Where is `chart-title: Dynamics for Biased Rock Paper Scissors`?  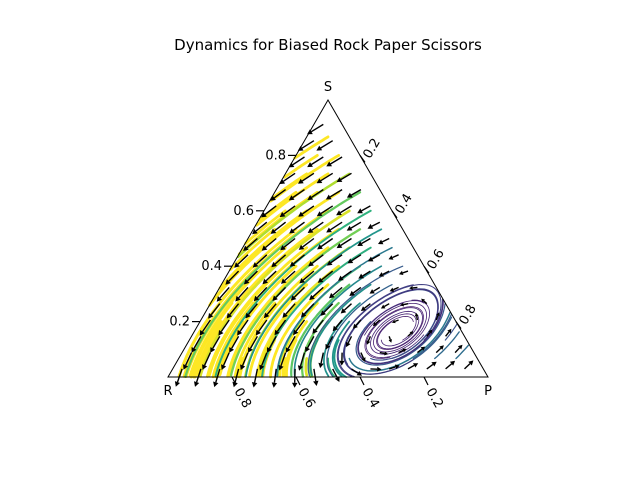
chart-title: Dynamics for Biased Rock Paper Scissors is located at coordinates (328, 45).